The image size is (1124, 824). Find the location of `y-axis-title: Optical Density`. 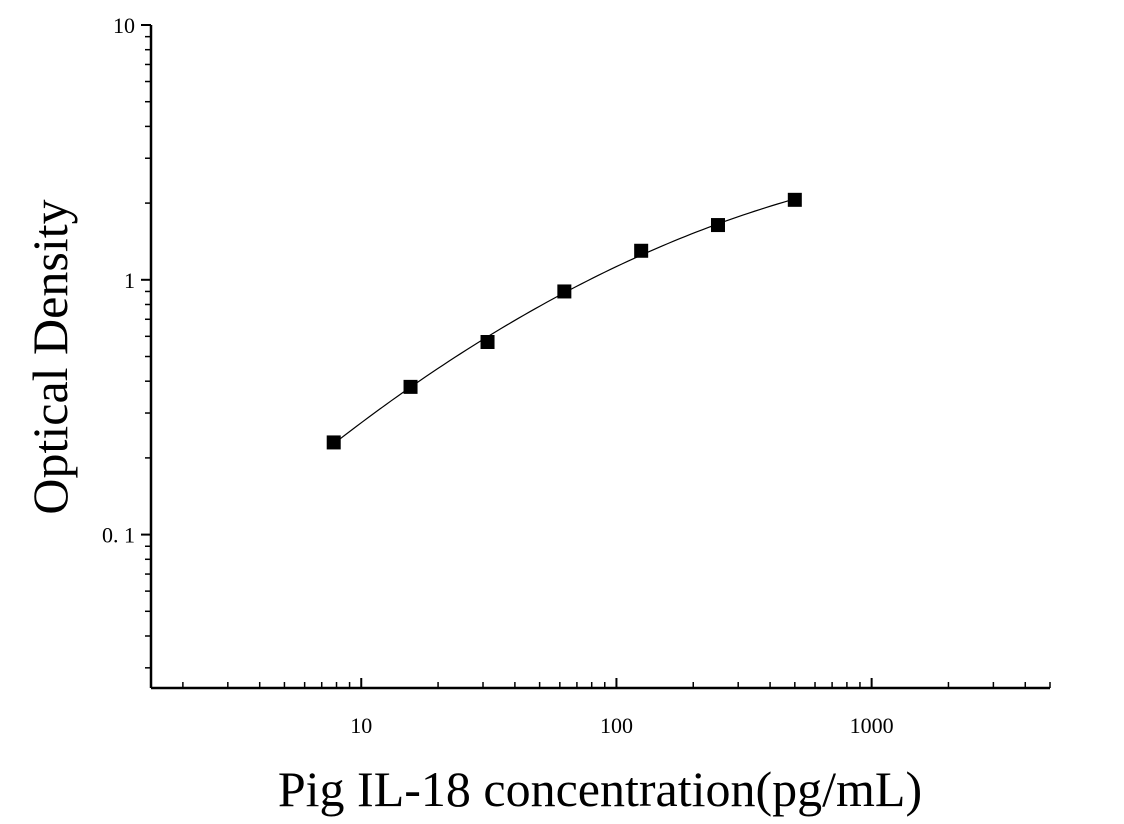

y-axis-title: Optical Density is located at coordinates (50, 356).